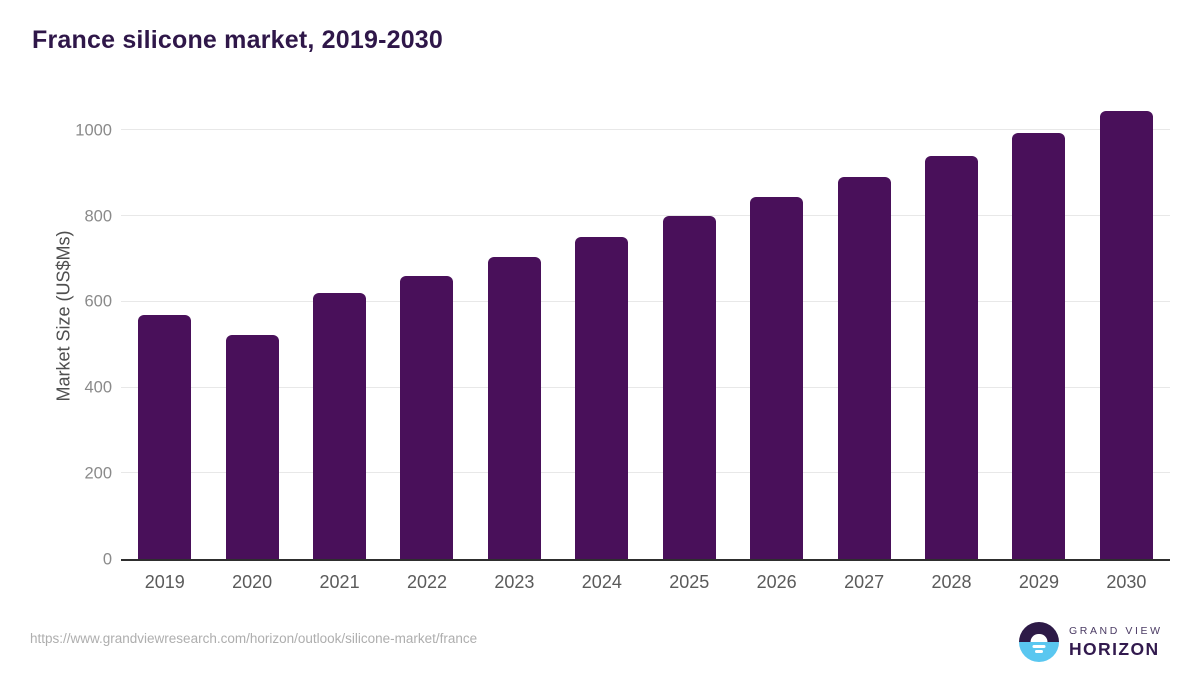 Image resolution: width=1200 pixels, height=675 pixels. Describe the element at coordinates (1039, 632) in the screenshot. I see `logo-sky-half` at that location.